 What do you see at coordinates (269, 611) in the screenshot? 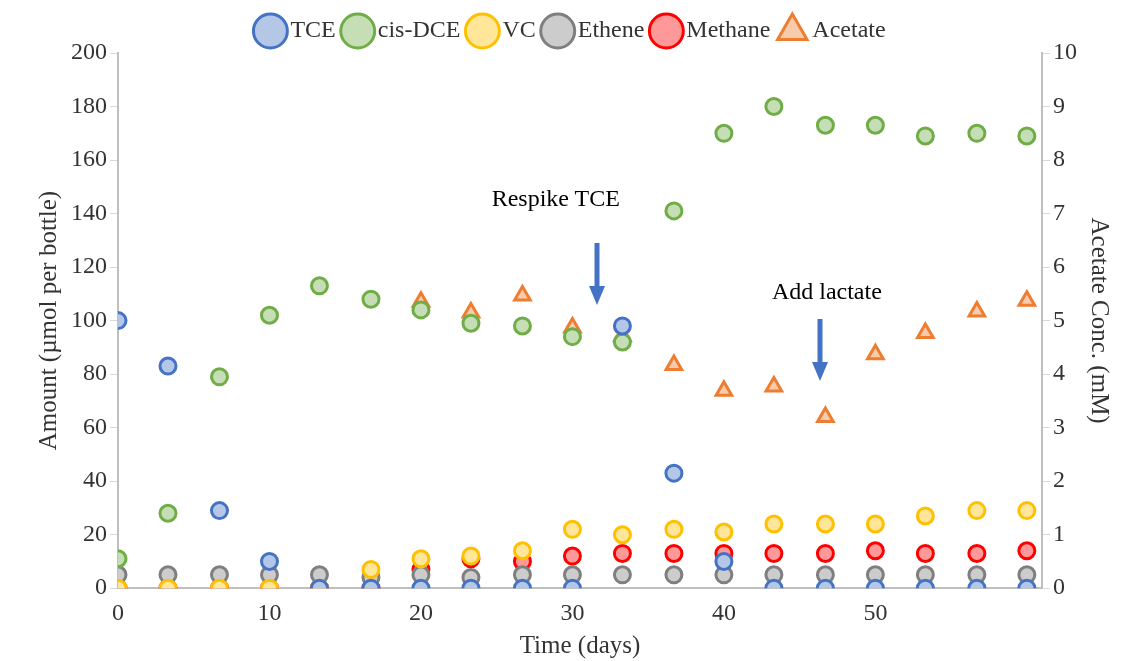
I see `x-tick-label: 10` at bounding box center [269, 611].